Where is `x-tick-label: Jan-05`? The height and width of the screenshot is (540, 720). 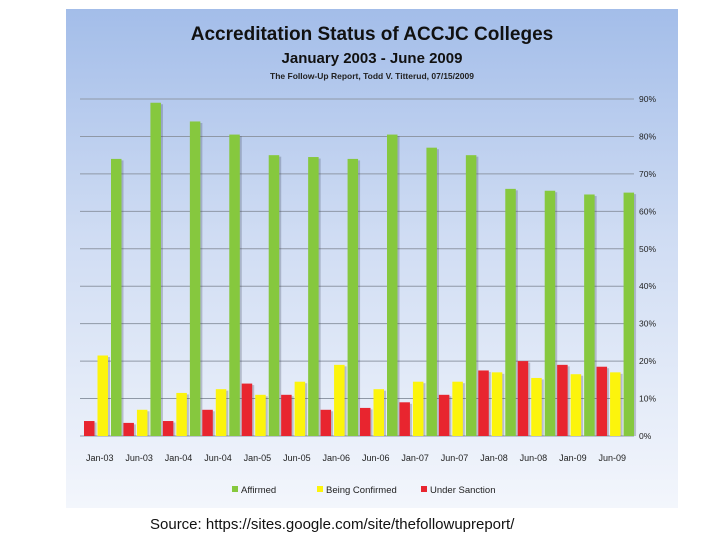
x-tick-label: Jan-05 is located at coordinates (258, 458).